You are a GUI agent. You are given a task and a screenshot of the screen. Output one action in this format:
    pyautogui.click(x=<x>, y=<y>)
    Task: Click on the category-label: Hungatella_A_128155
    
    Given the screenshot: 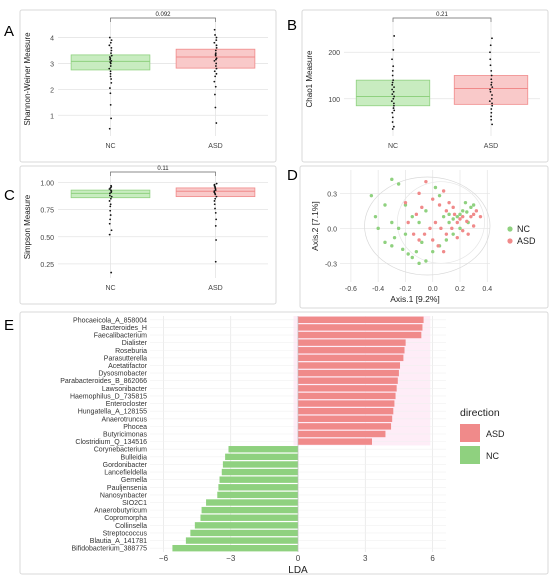 What is the action you would take?
    pyautogui.click(x=112, y=412)
    